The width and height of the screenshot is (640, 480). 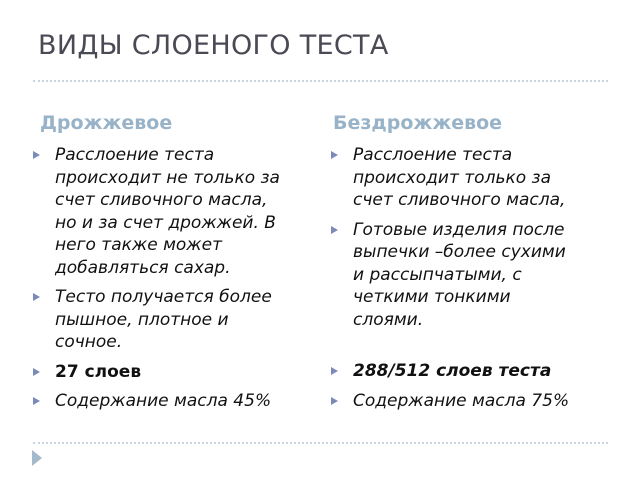 I want to click on text-line: 27 слоев, so click(x=98, y=371).